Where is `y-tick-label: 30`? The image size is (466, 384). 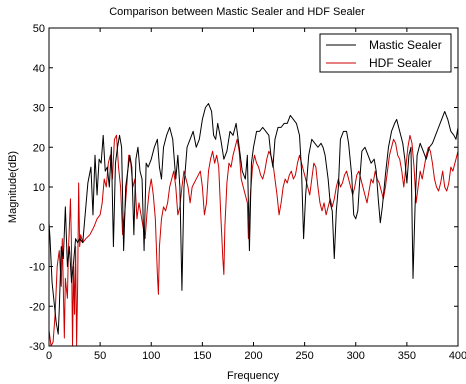 y-tick-label: 30 is located at coordinates (39, 109).